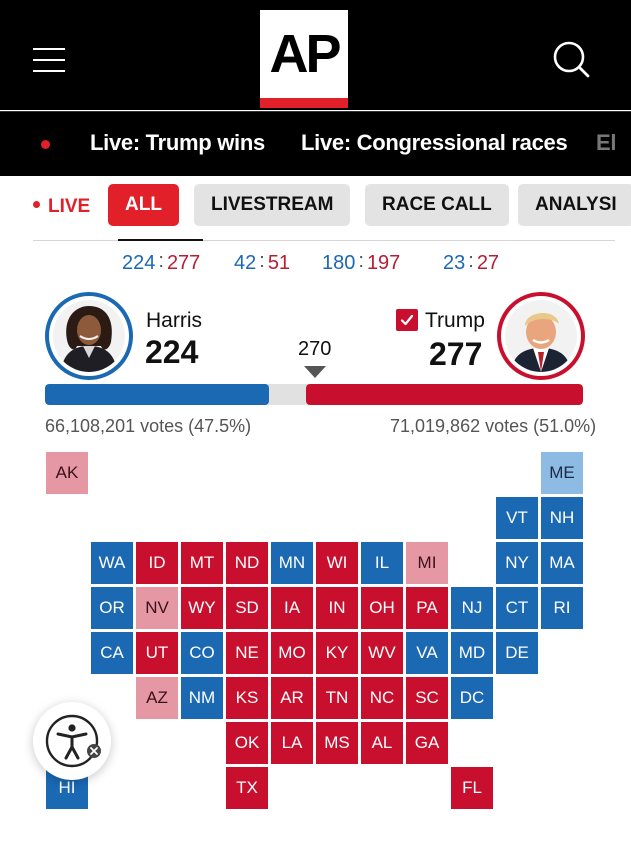 The width and height of the screenshot is (631, 850). What do you see at coordinates (571, 59) in the screenshot?
I see `search-icon` at bounding box center [571, 59].